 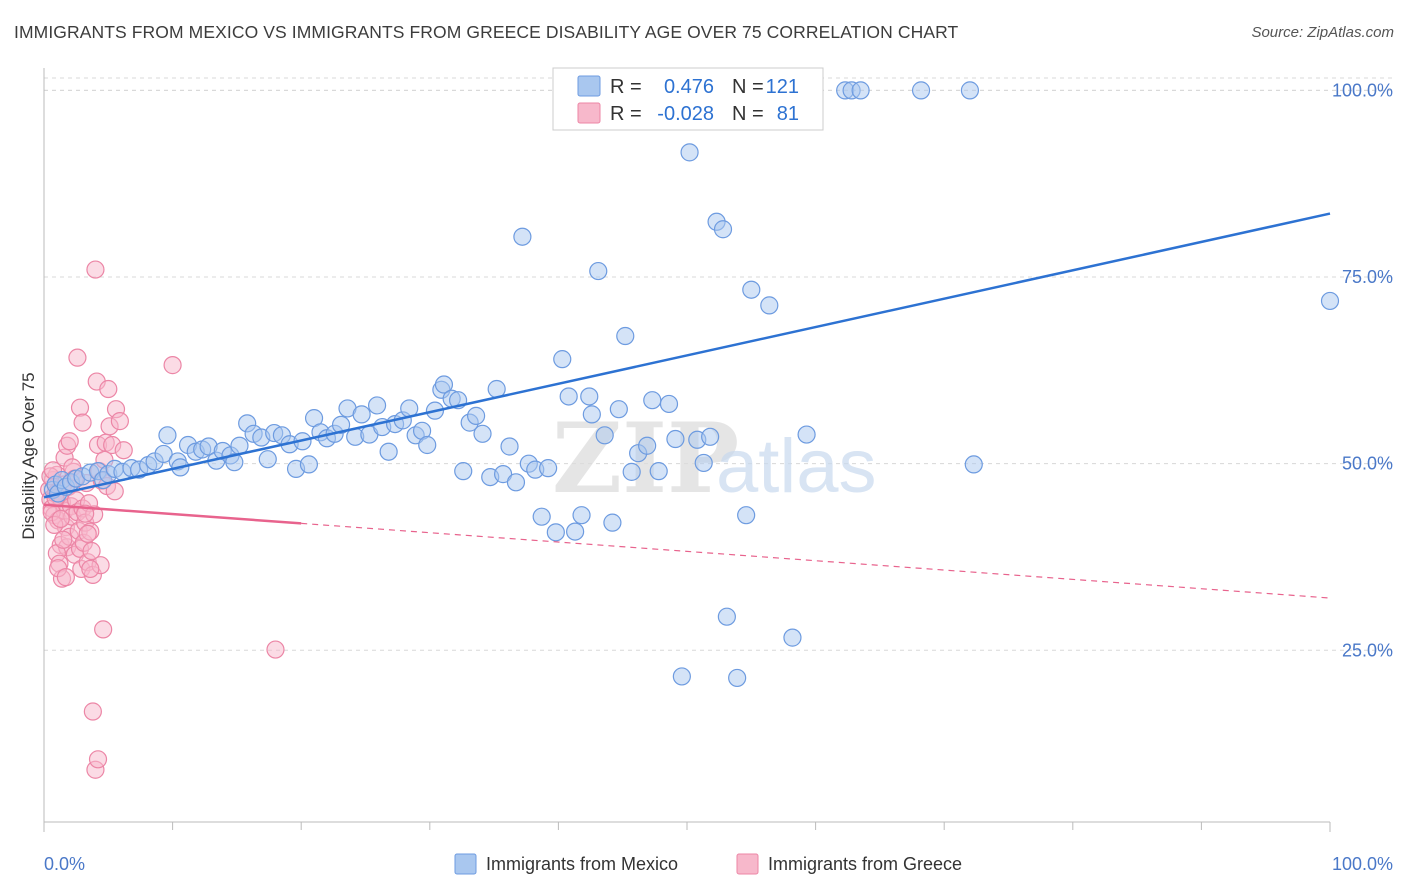 I want to click on y-tick-labels: 25.0% 50.0% 75.0% 100.0%, so click(x=1362, y=370).